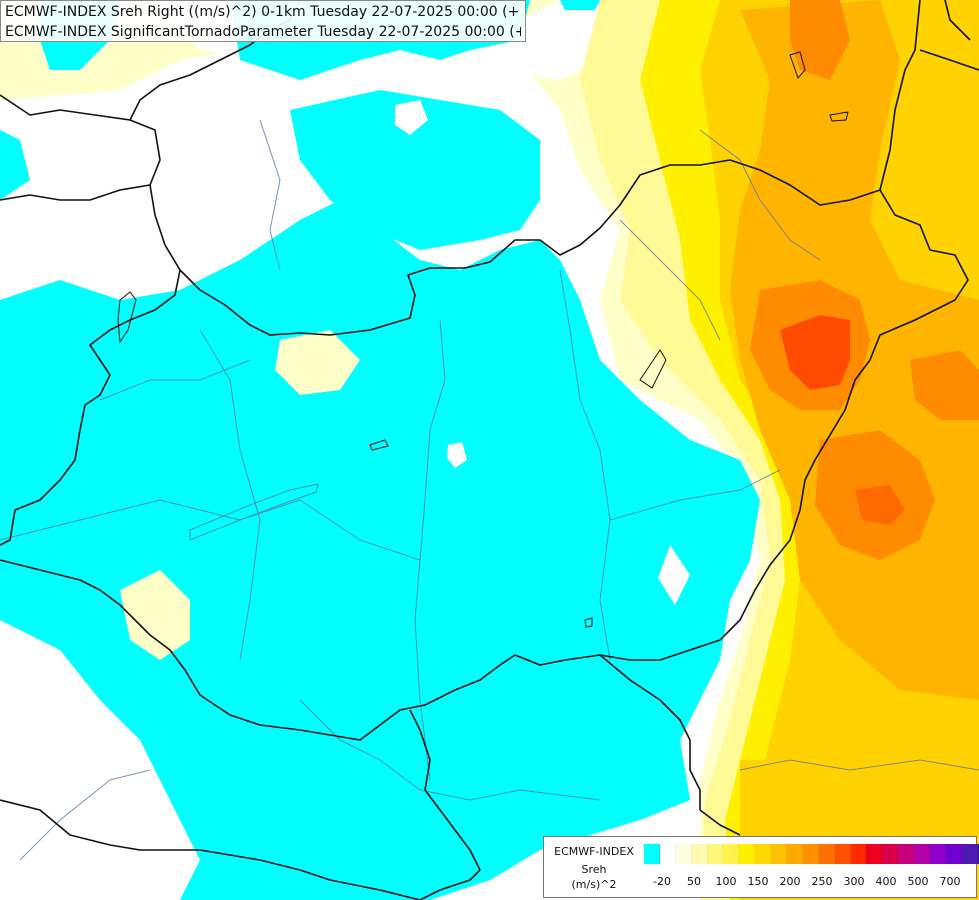  I want to click on legend-tick-label: 500, so click(918, 881).